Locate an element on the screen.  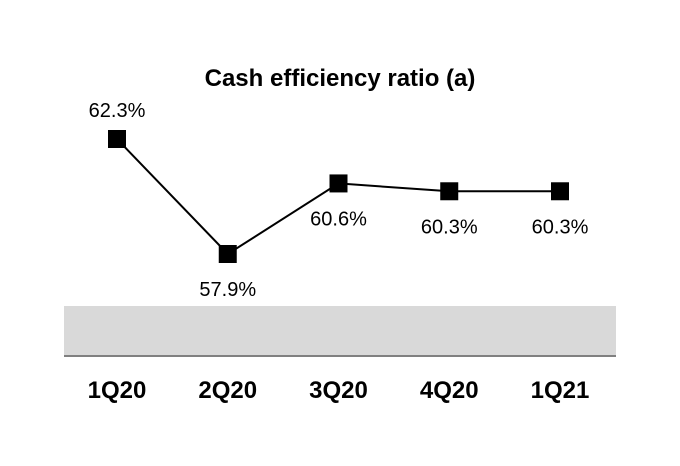
x-axis-ticks: 1Q20 2Q20 3Q20 4Q20 1Q21 is located at coordinates (339, 390).